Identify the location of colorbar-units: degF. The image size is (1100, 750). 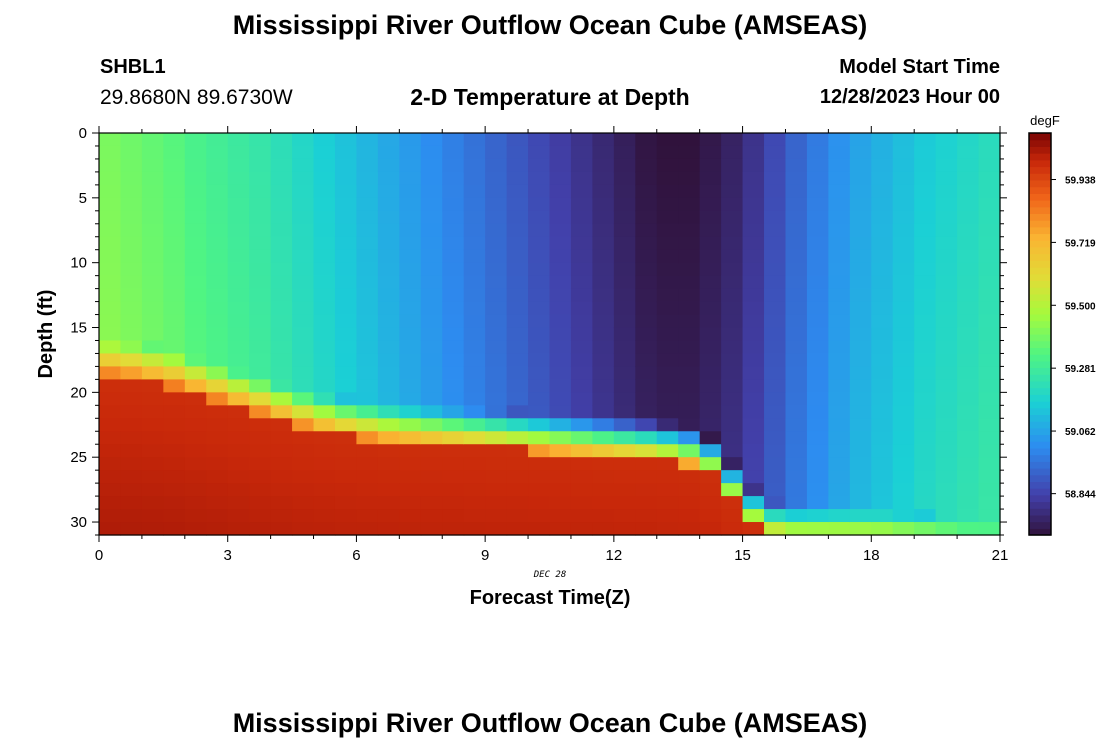
(1045, 120).